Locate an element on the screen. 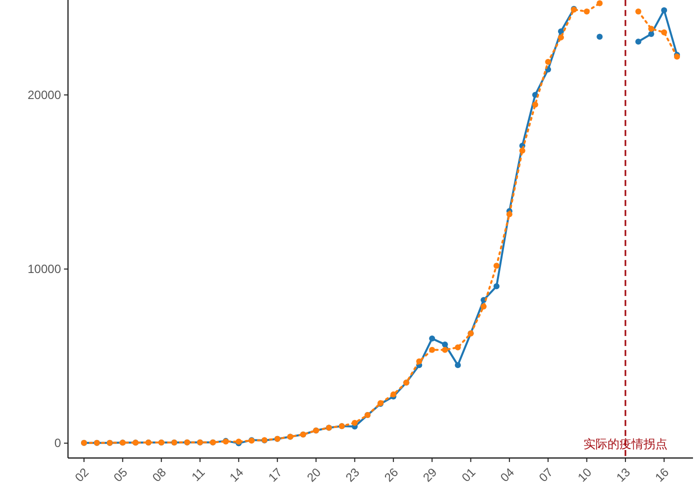 The width and height of the screenshot is (700, 500). x-tick-label: 14 is located at coordinates (236, 475).